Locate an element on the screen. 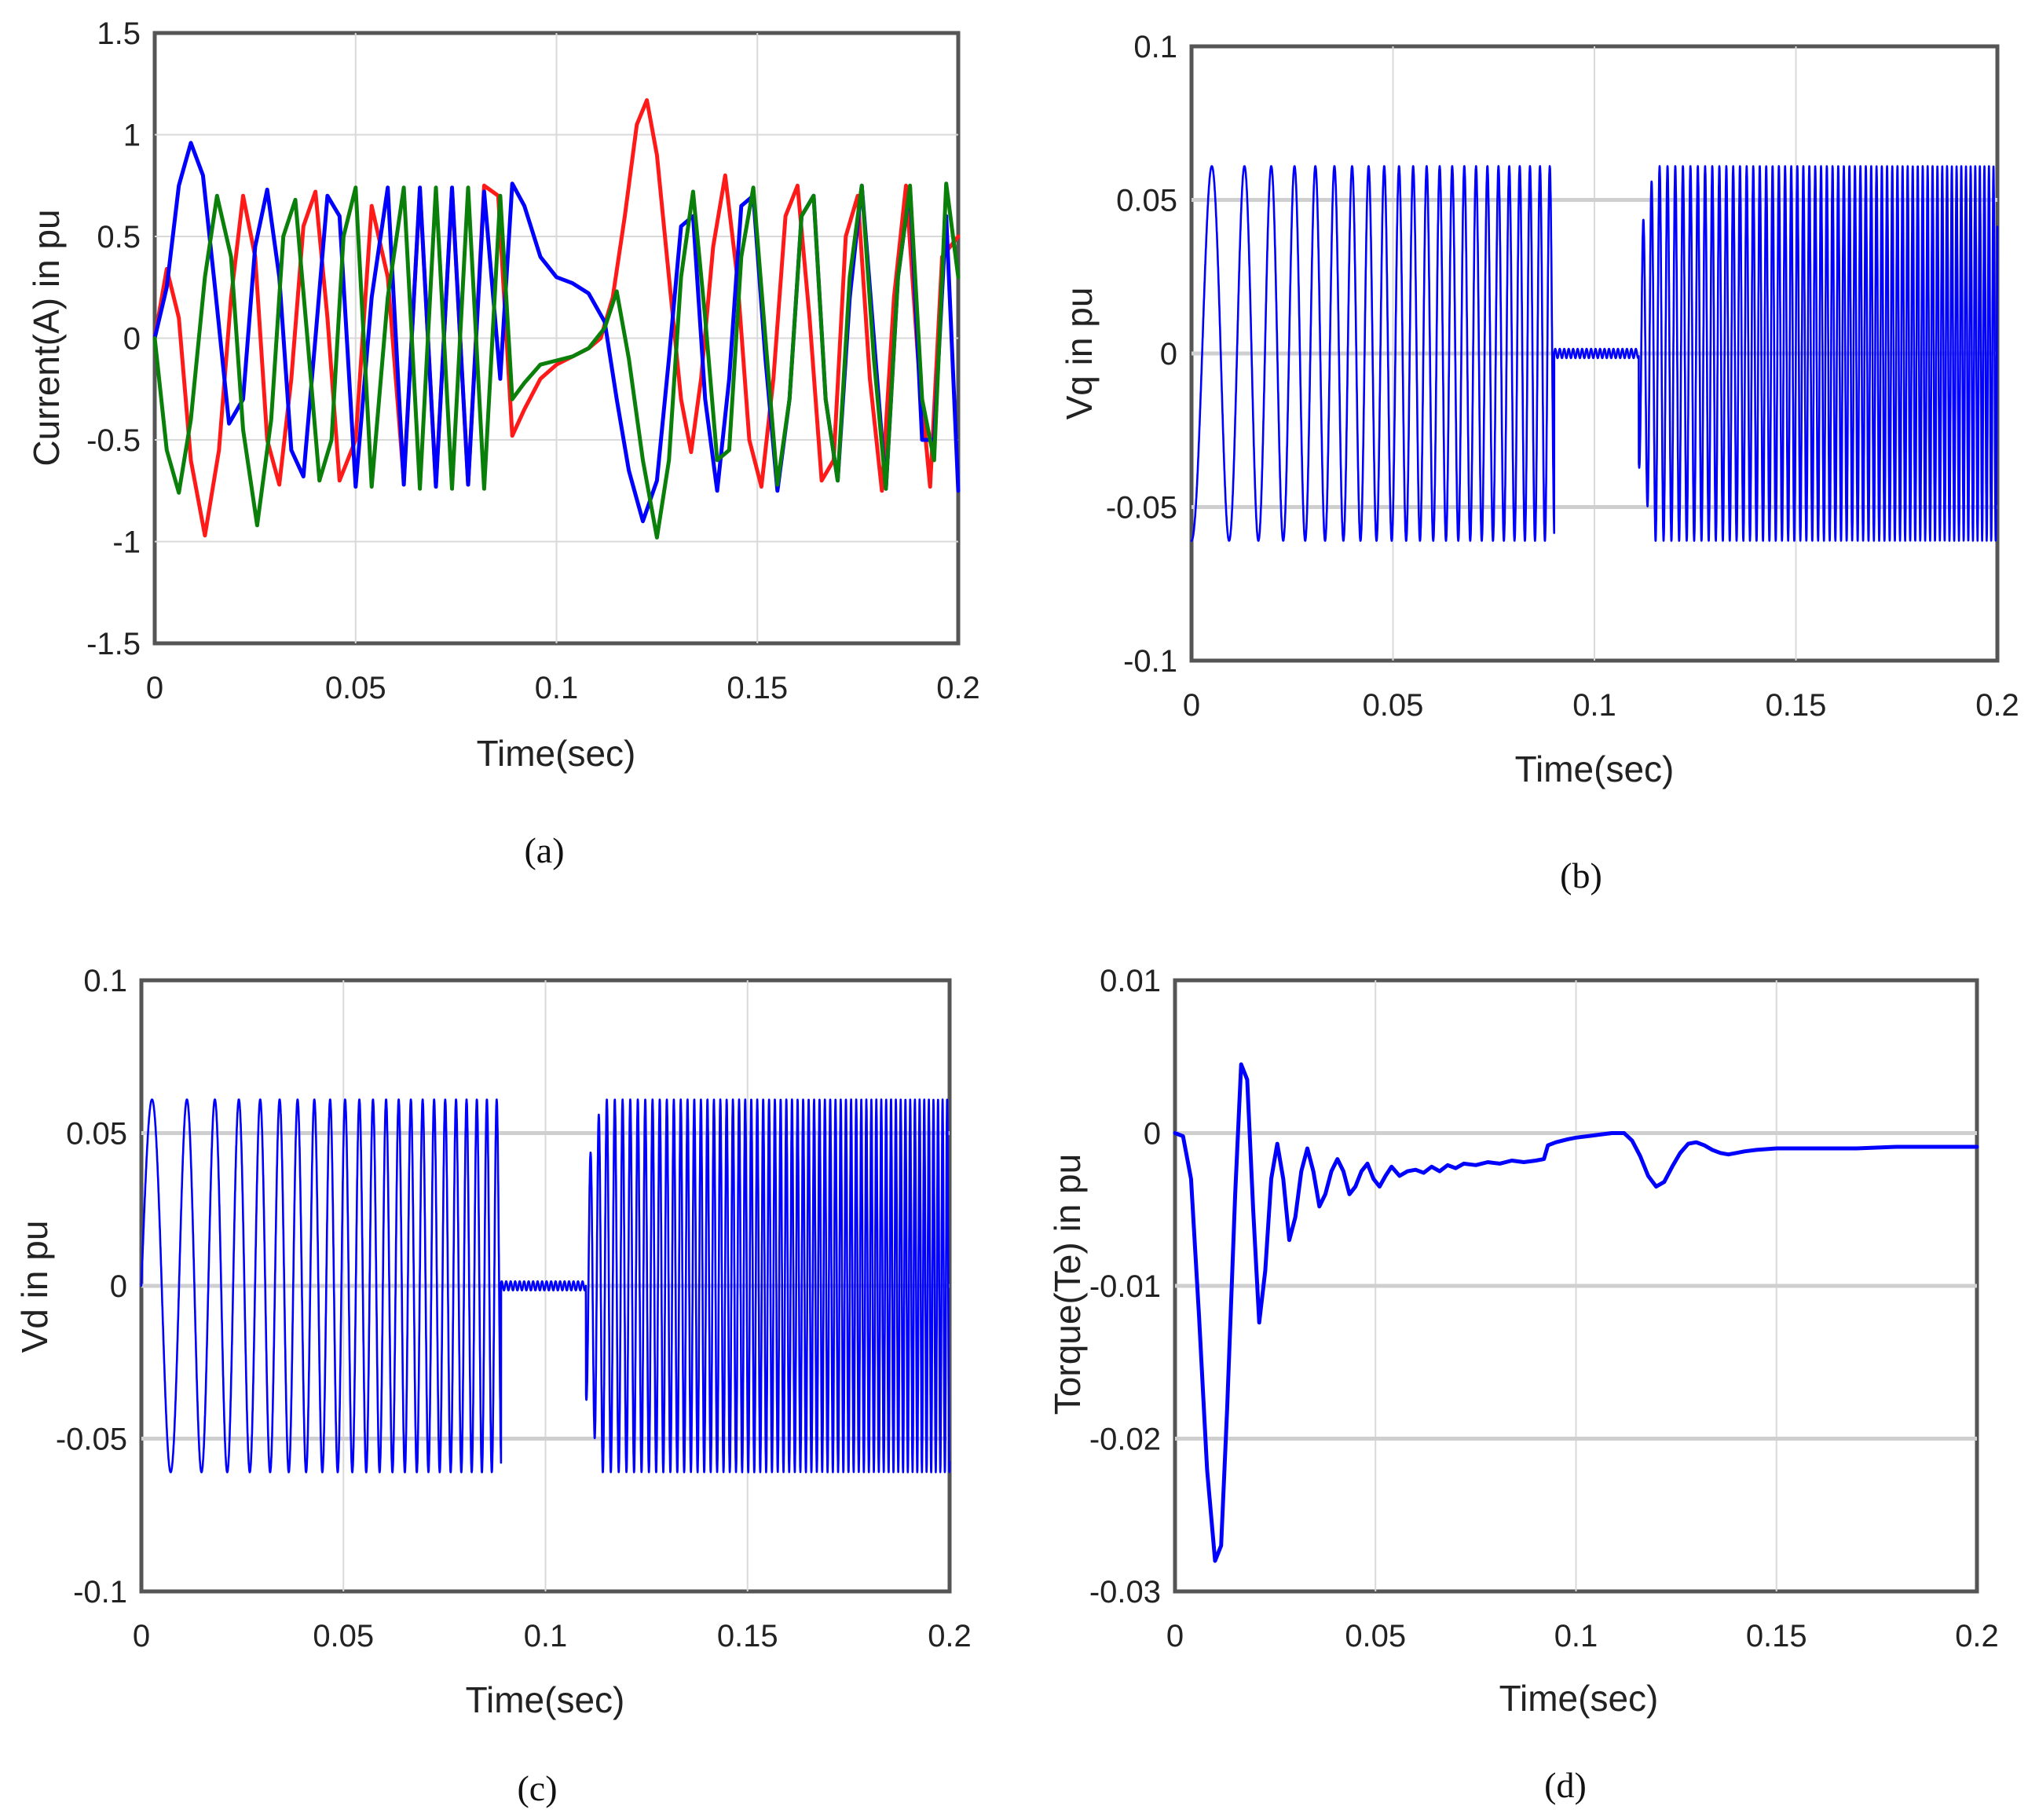 The height and width of the screenshot is (1820, 2028). xticks-c: 0 0.05 0.1 0.15 0.2 is located at coordinates (552, 1636).